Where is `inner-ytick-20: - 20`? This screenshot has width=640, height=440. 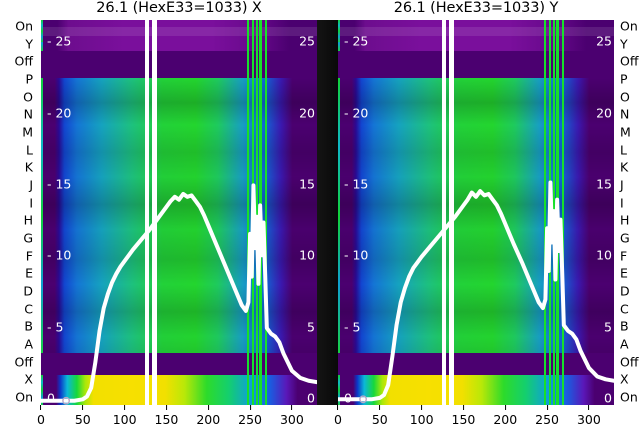 inner-ytick-20: - 20 is located at coordinates (356, 113).